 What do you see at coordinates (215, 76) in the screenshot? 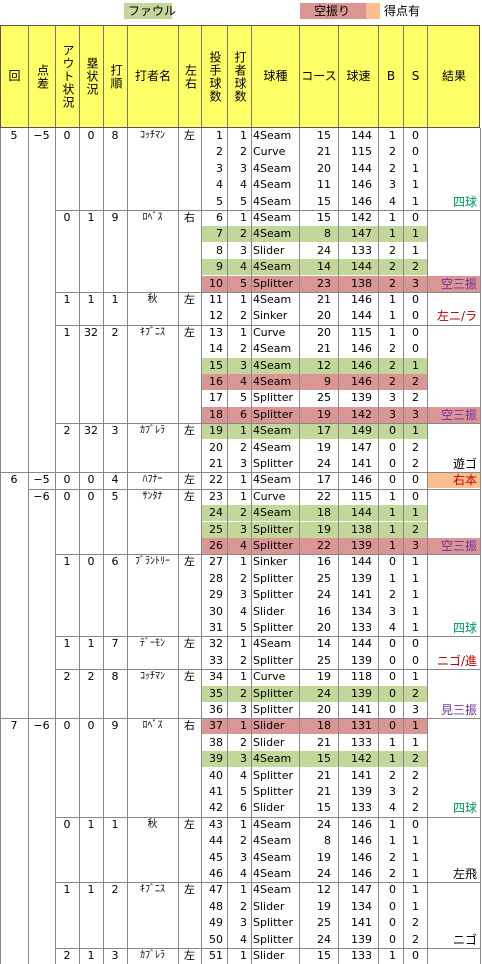
I see `header-pitch-no: 投手球数` at bounding box center [215, 76].